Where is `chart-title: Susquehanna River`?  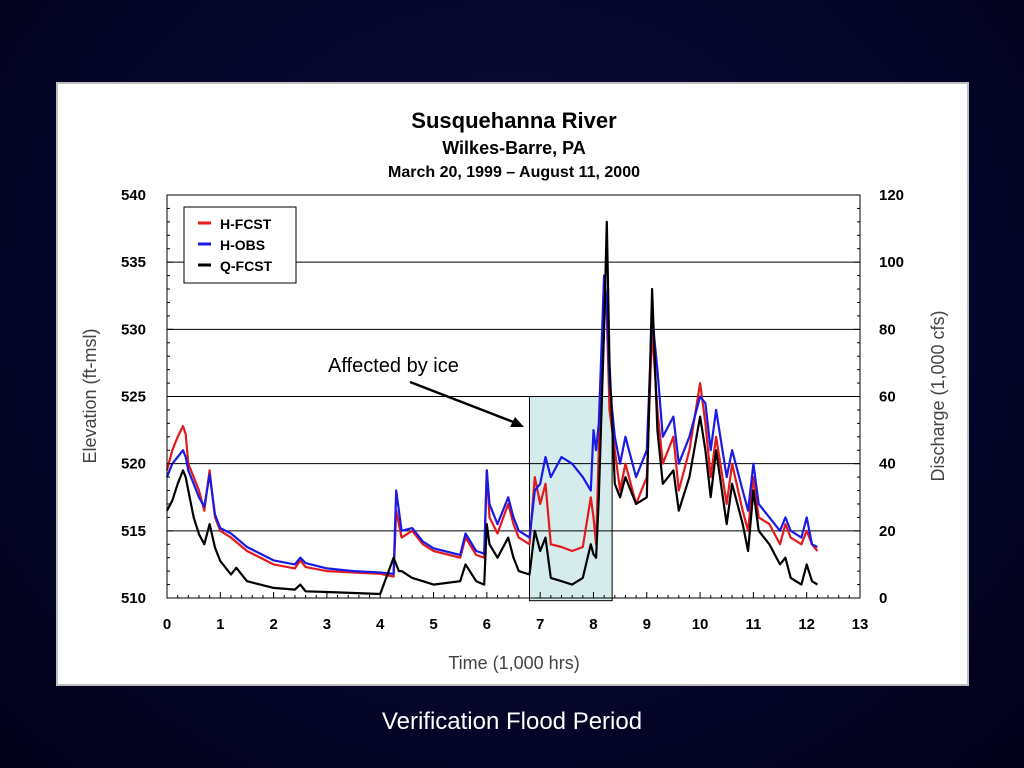
chart-title: Susquehanna River is located at coordinates (514, 120).